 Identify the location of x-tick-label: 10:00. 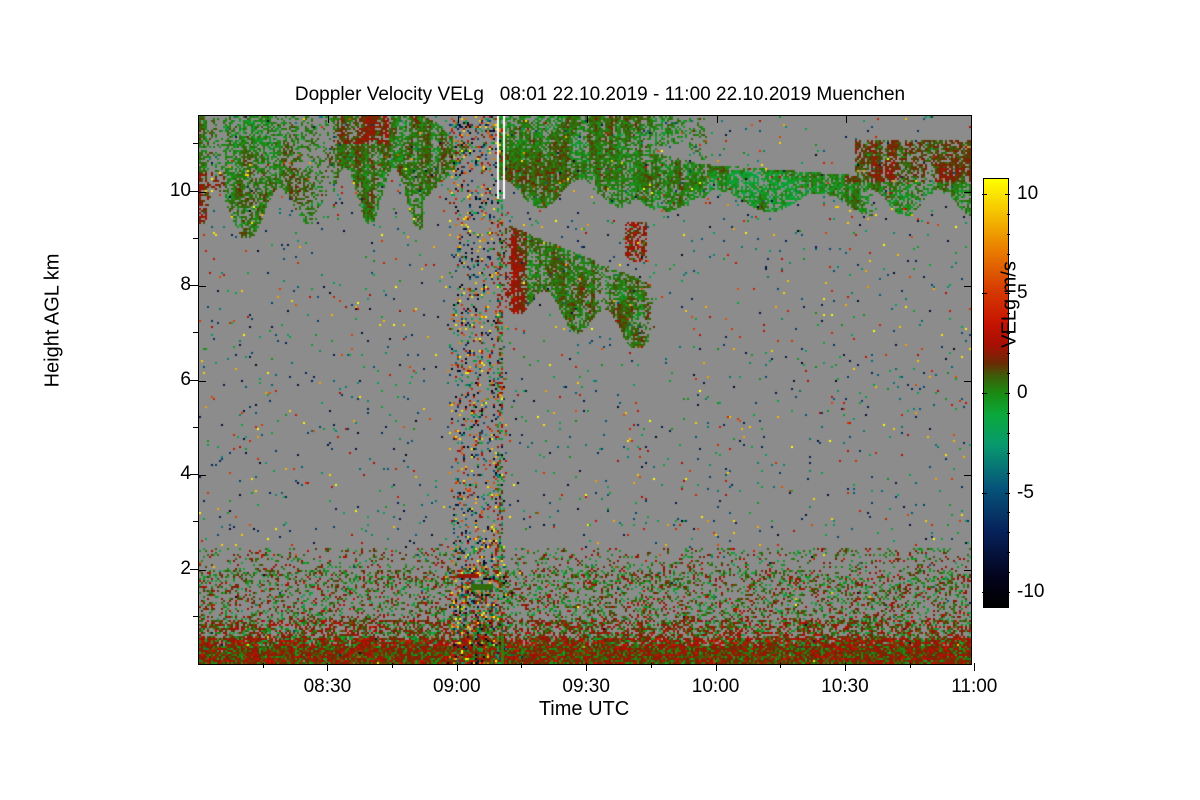
(715, 686).